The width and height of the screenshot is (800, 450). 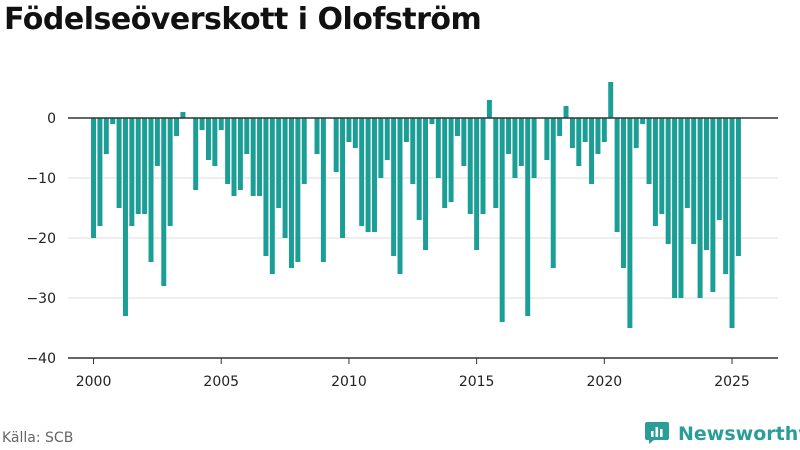 I want to click on bar-chart-icon, so click(x=657, y=434).